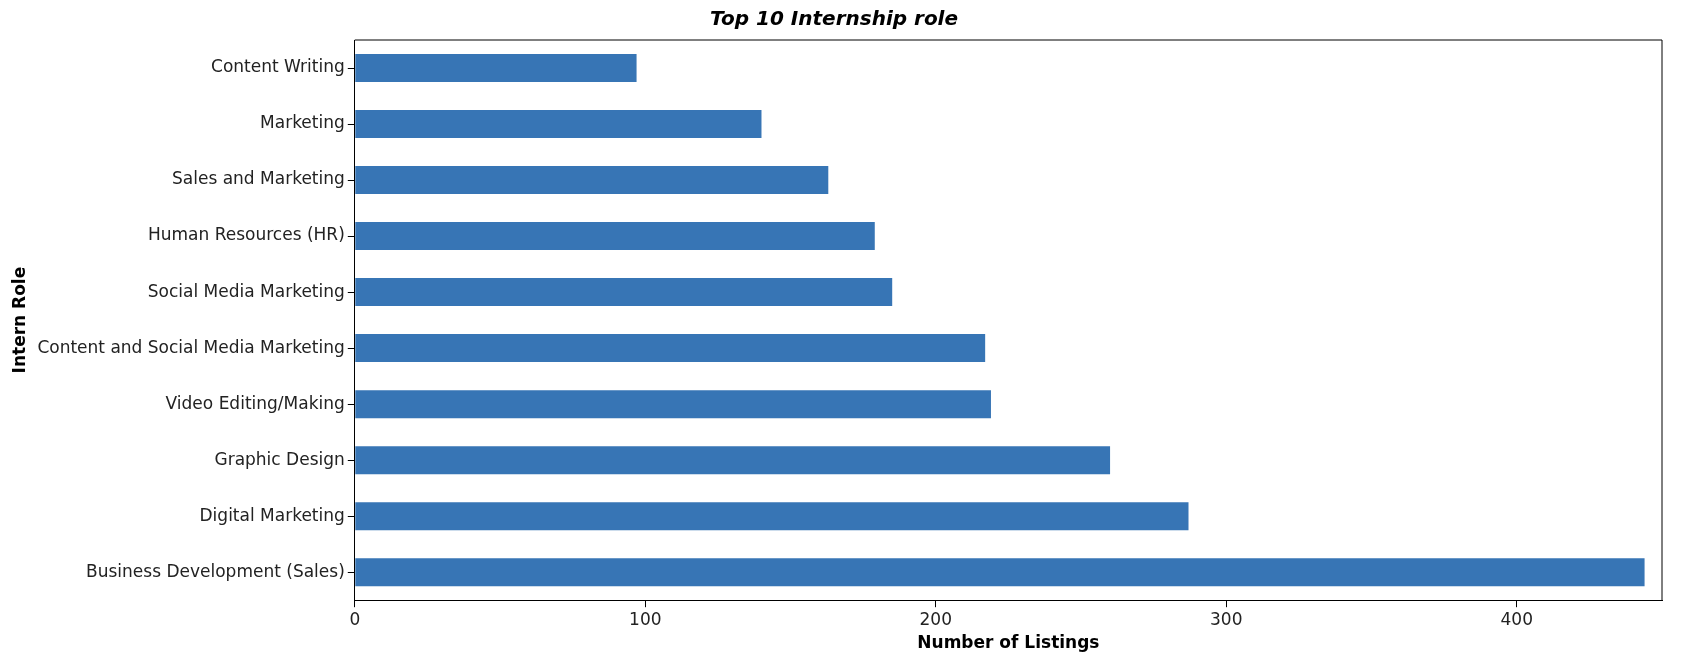 The width and height of the screenshot is (1692, 658). Describe the element at coordinates (255, 402) in the screenshot. I see `y-tick-label: Video Editing/Making` at that location.